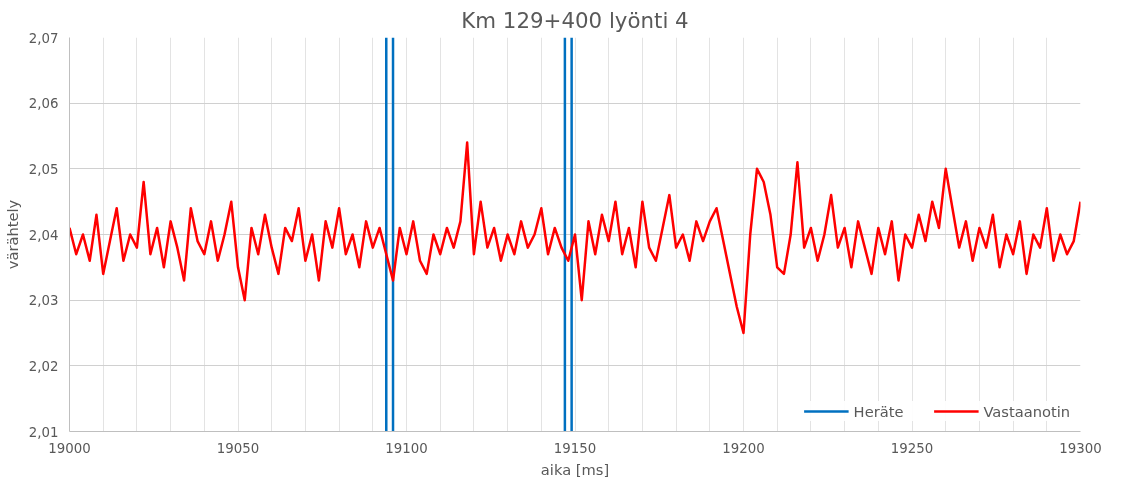  I want to click on y-tick-label: 2,01, so click(43, 432).